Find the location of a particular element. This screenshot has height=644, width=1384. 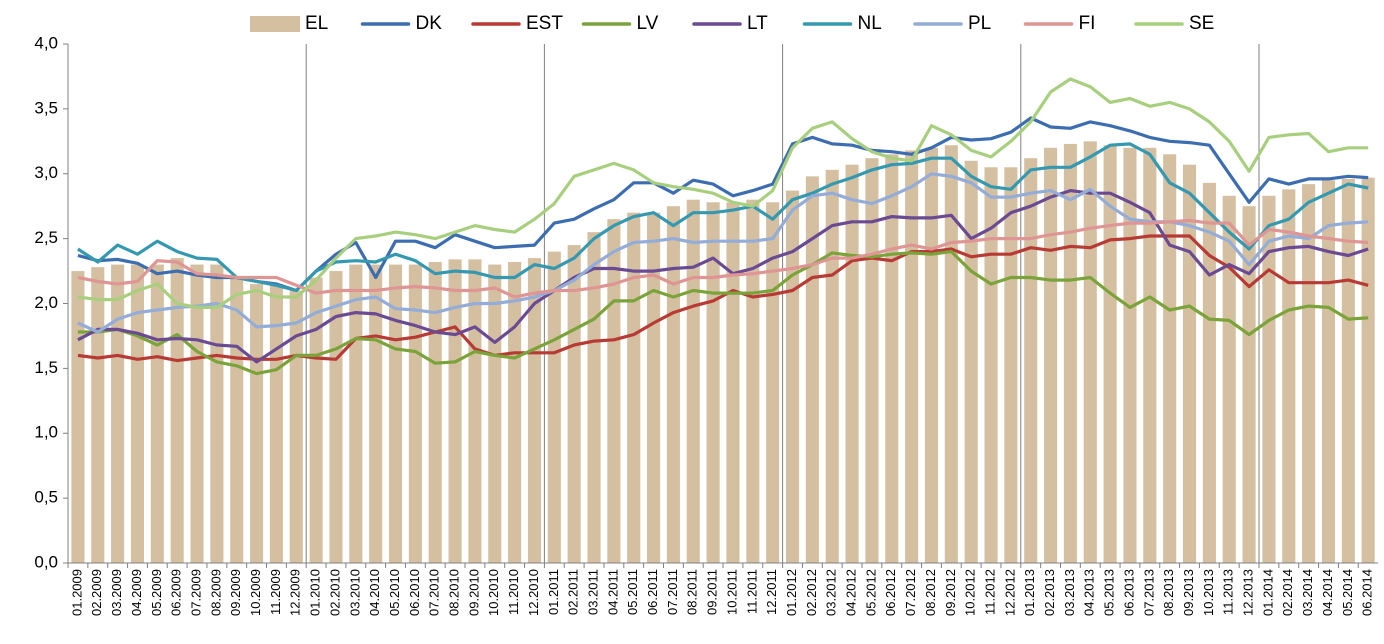

x-tick-label: 01.2012 is located at coordinates (791, 592).